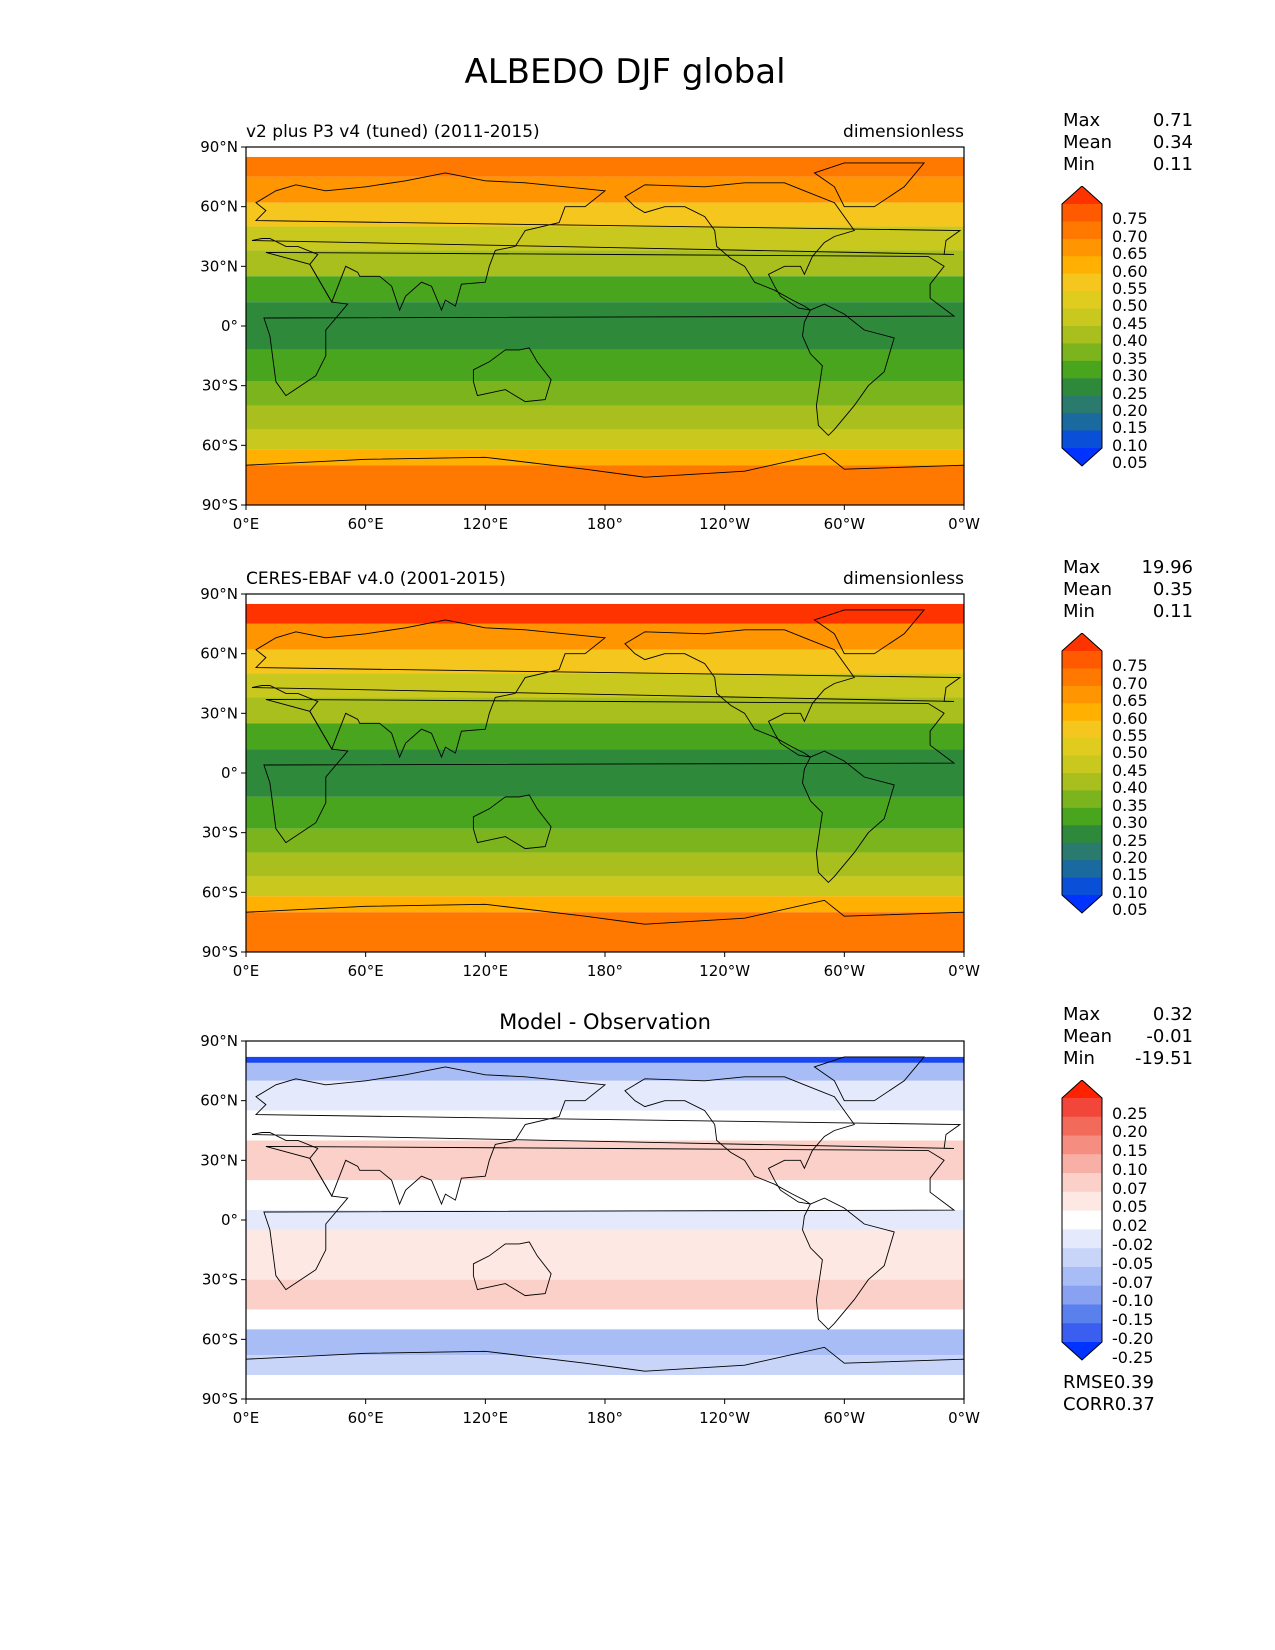 The width and height of the screenshot is (1275, 1650). I want to click on stat-row: Mean 0.35, so click(1128, 590).